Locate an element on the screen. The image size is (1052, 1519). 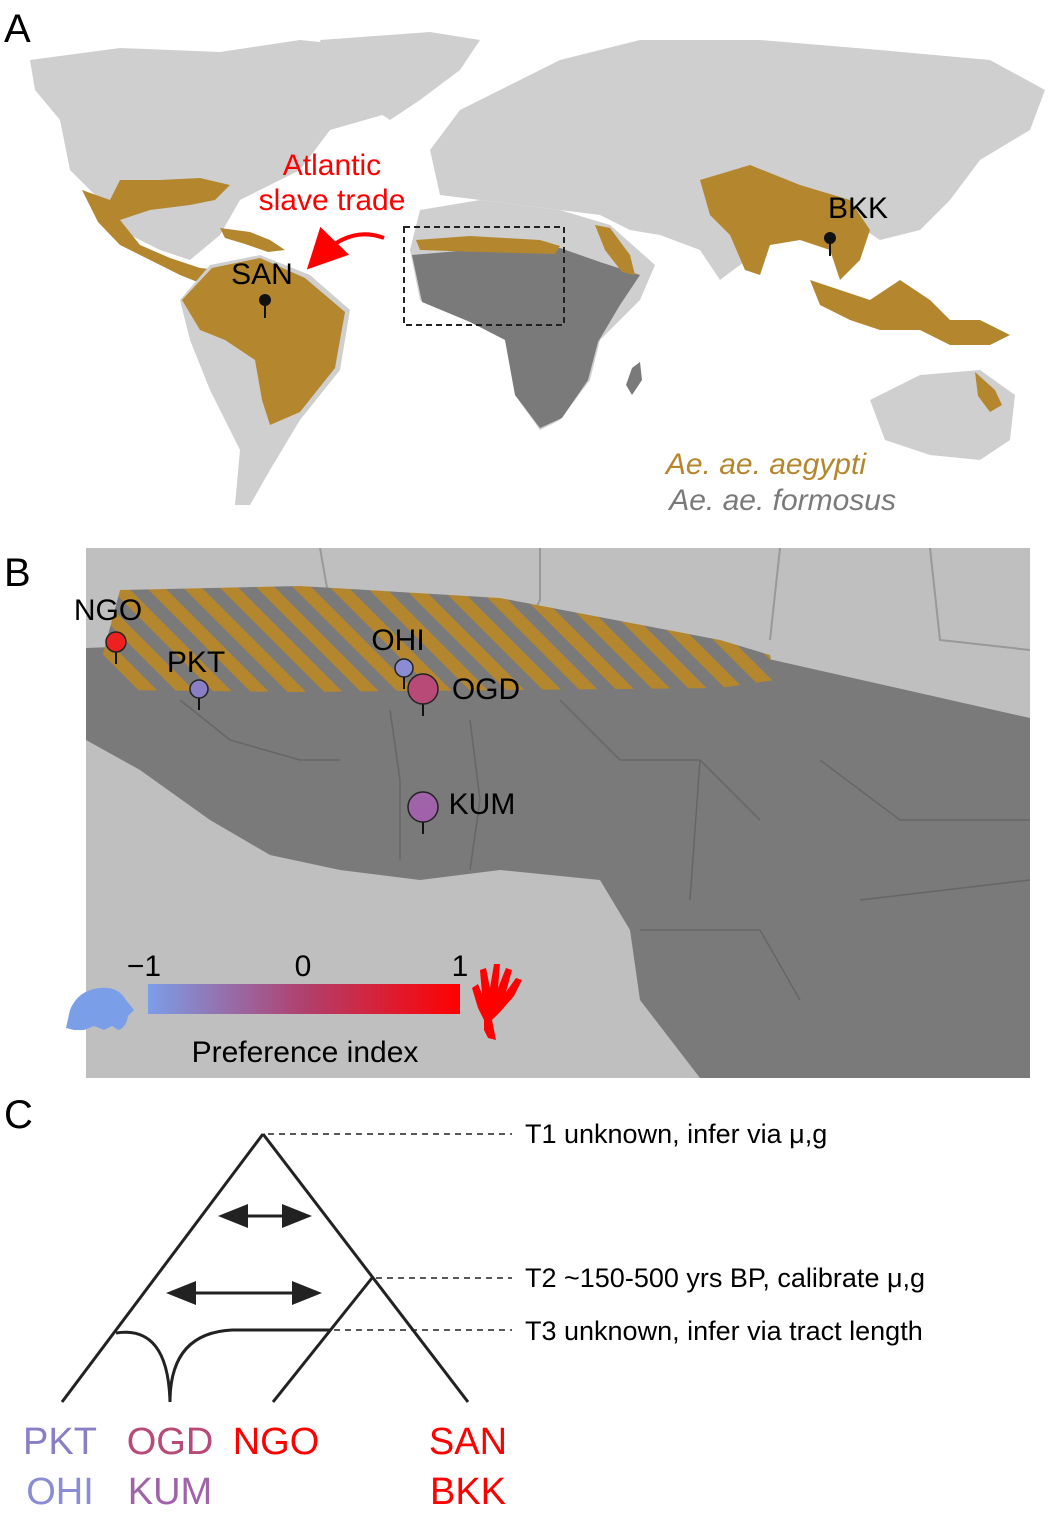
site-pin-ohi: OHI is located at coordinates (398, 656).